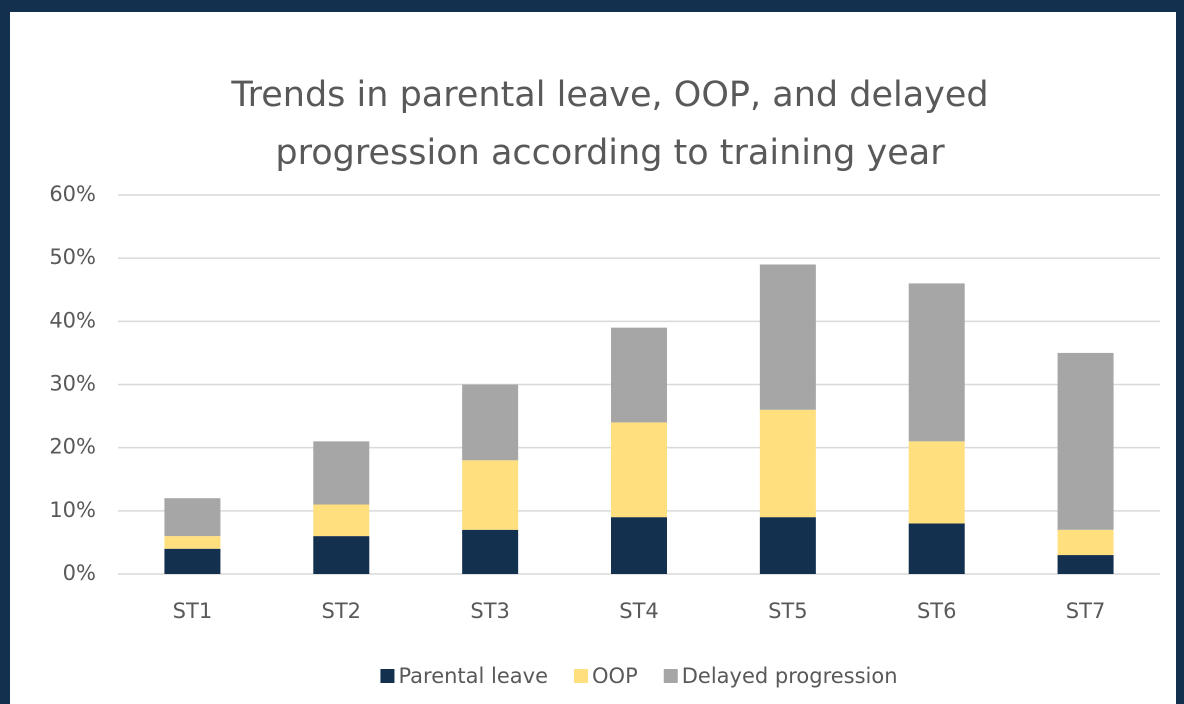  What do you see at coordinates (193, 611) in the screenshot?
I see `x-tick-label: ST1` at bounding box center [193, 611].